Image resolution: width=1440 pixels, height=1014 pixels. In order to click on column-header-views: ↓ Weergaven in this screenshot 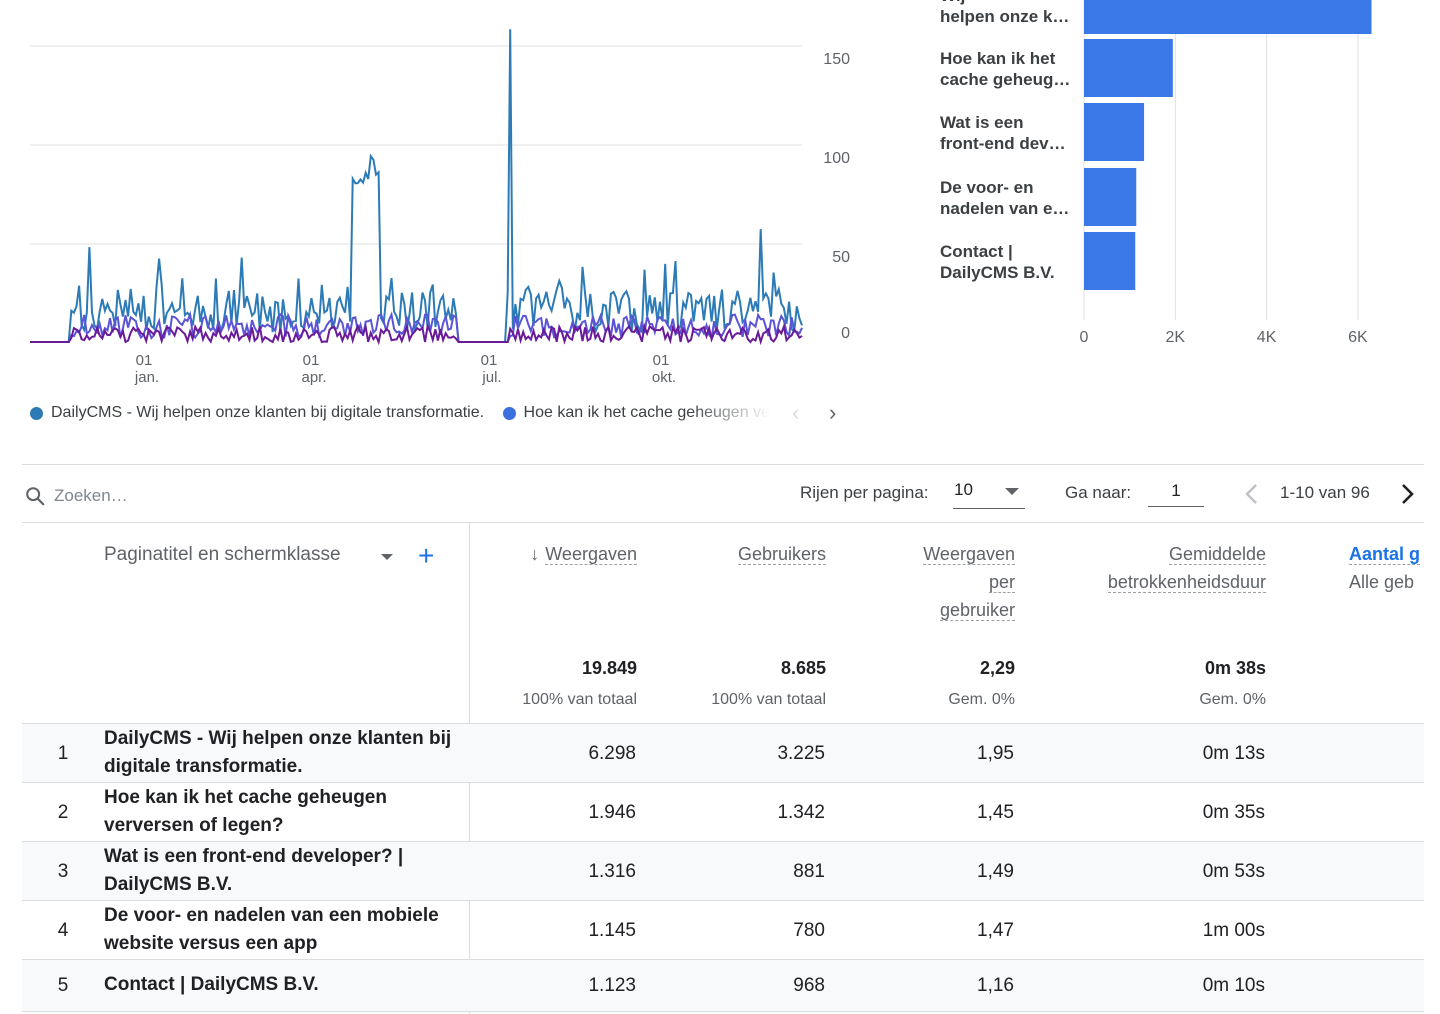, I will do `click(583, 554)`.